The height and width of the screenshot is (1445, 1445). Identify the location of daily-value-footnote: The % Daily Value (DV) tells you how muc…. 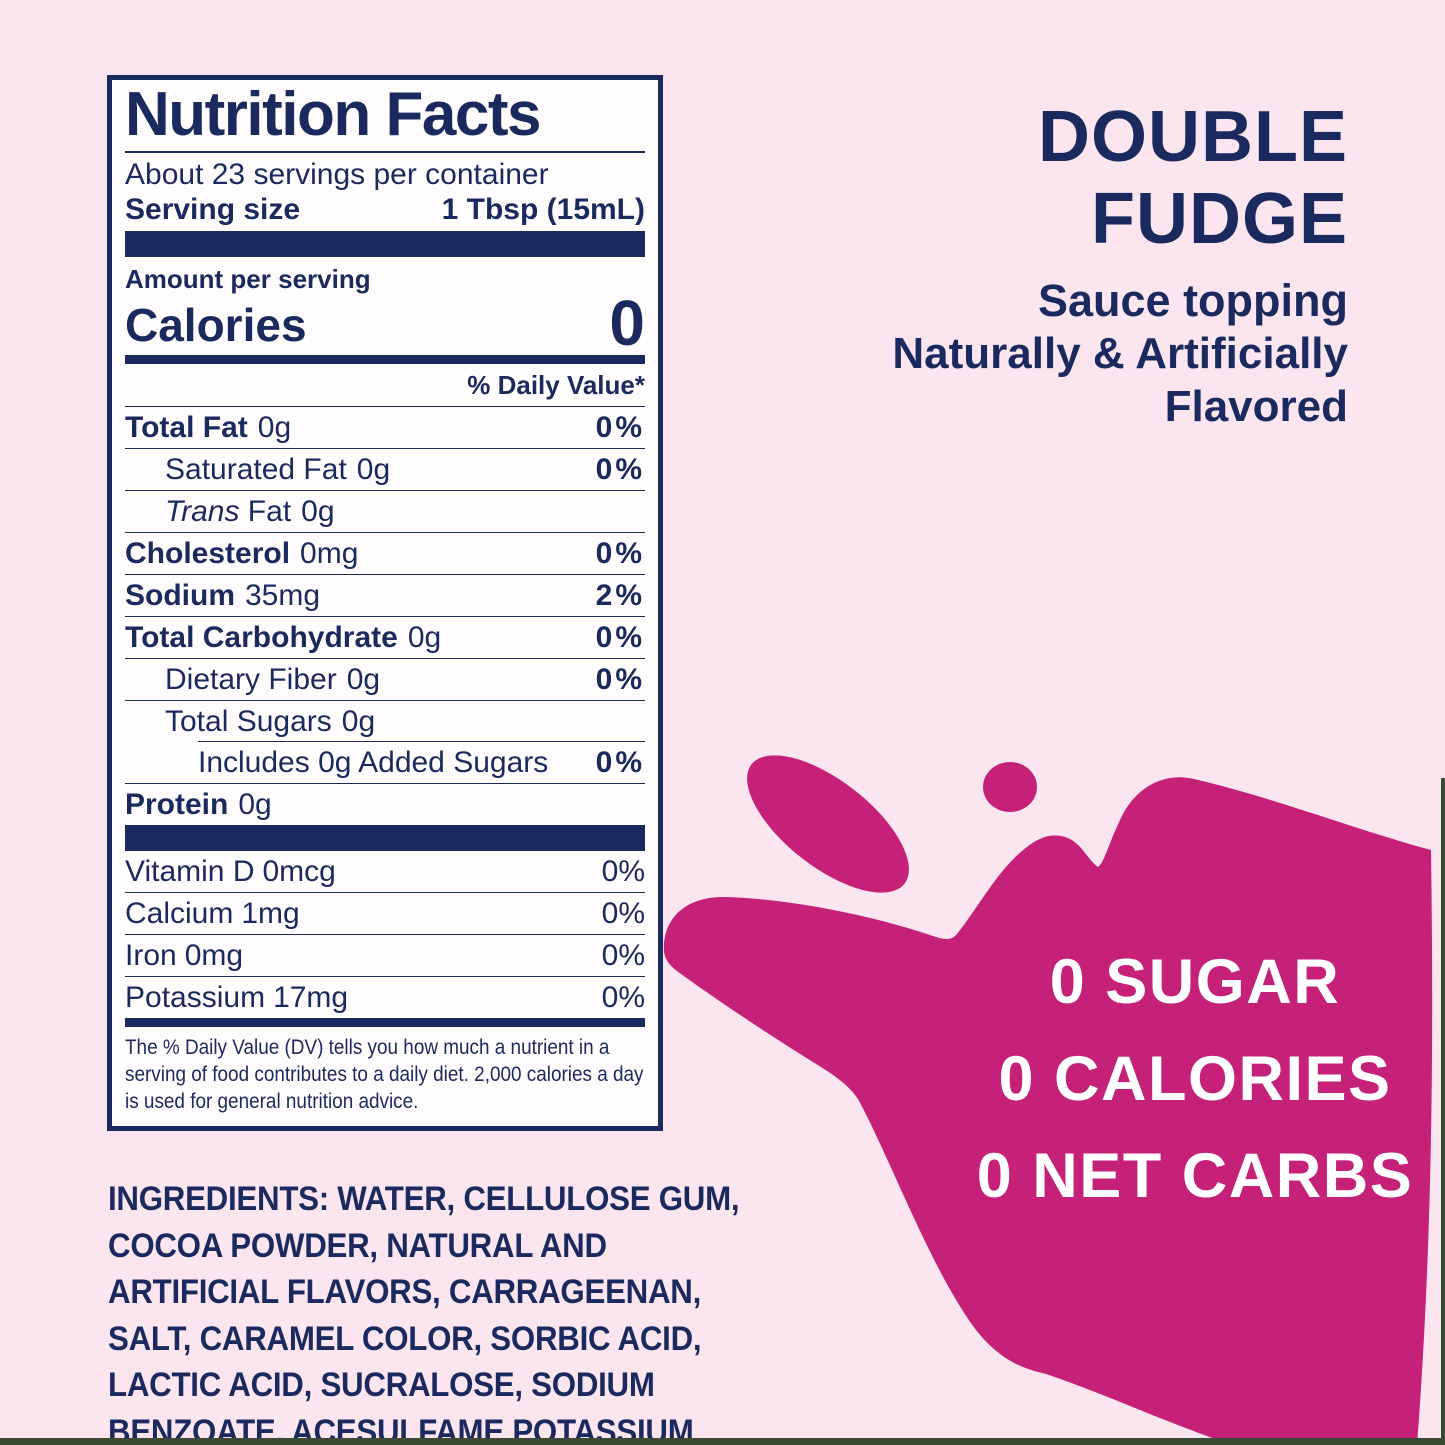
(384, 1074).